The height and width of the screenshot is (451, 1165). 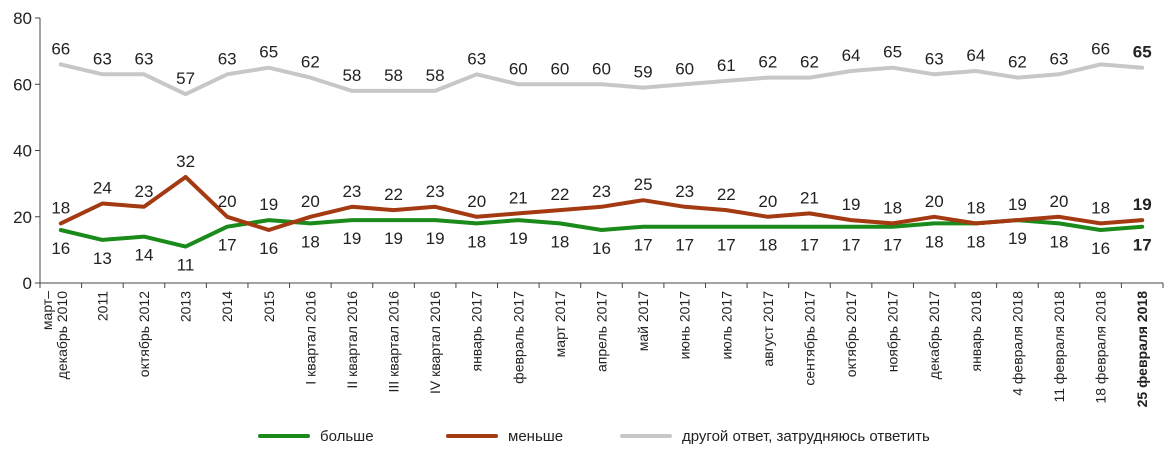 I want to click on data-label-bolshe: 13, so click(x=102, y=258).